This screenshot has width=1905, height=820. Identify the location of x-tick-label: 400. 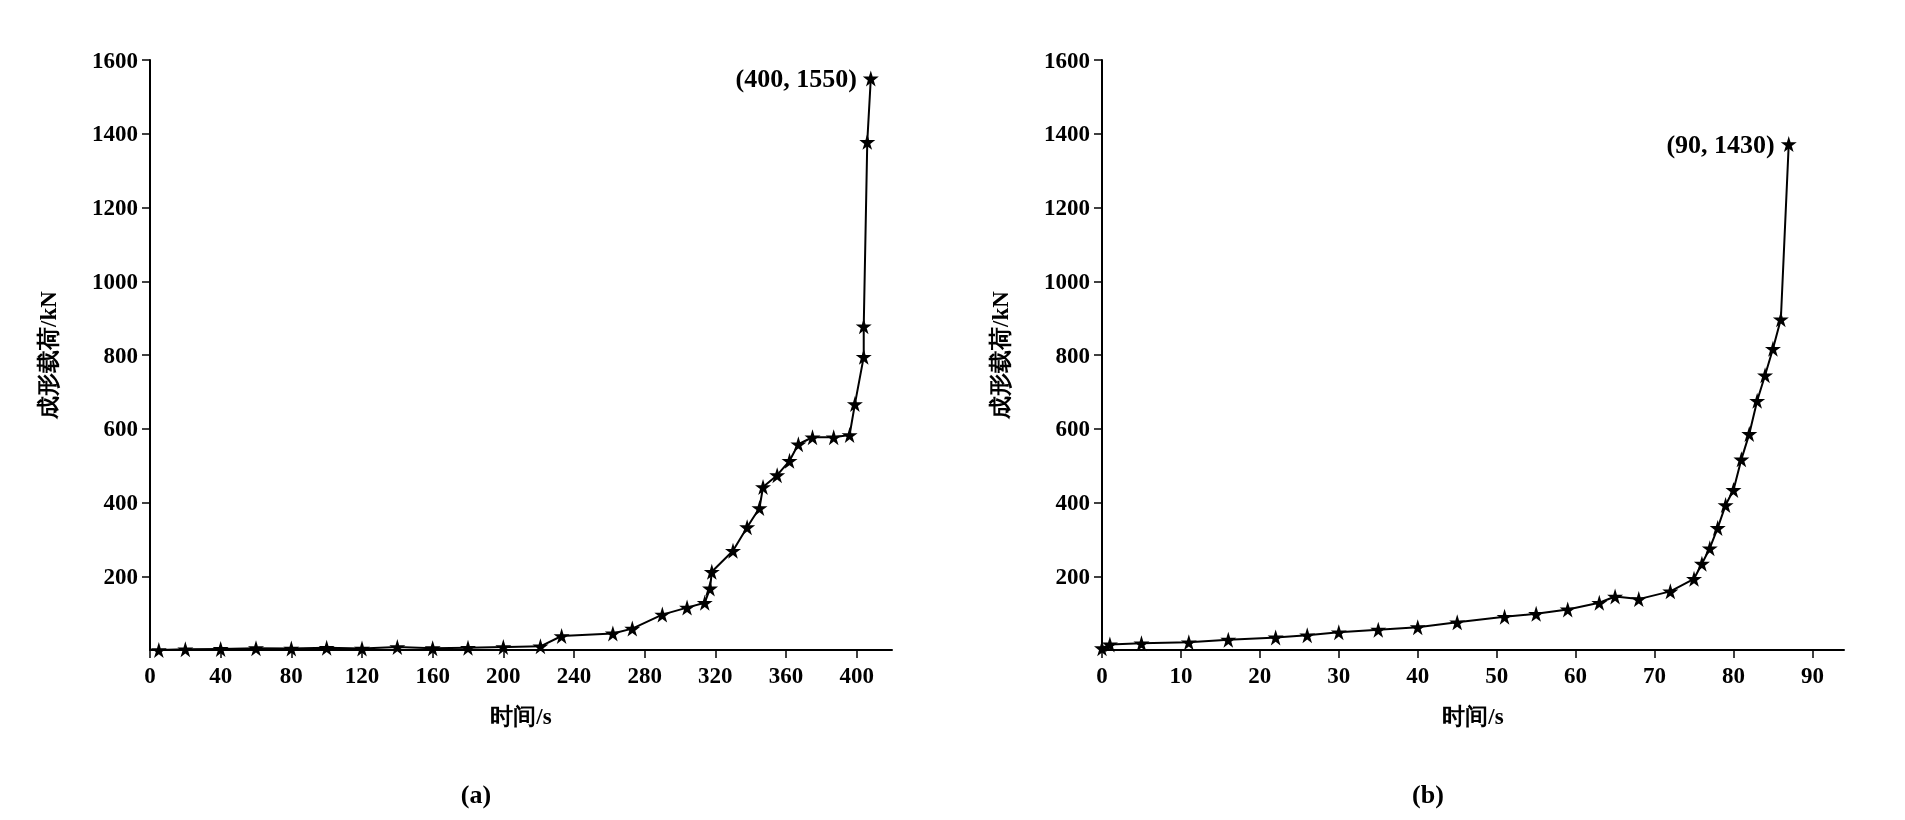
(856, 675).